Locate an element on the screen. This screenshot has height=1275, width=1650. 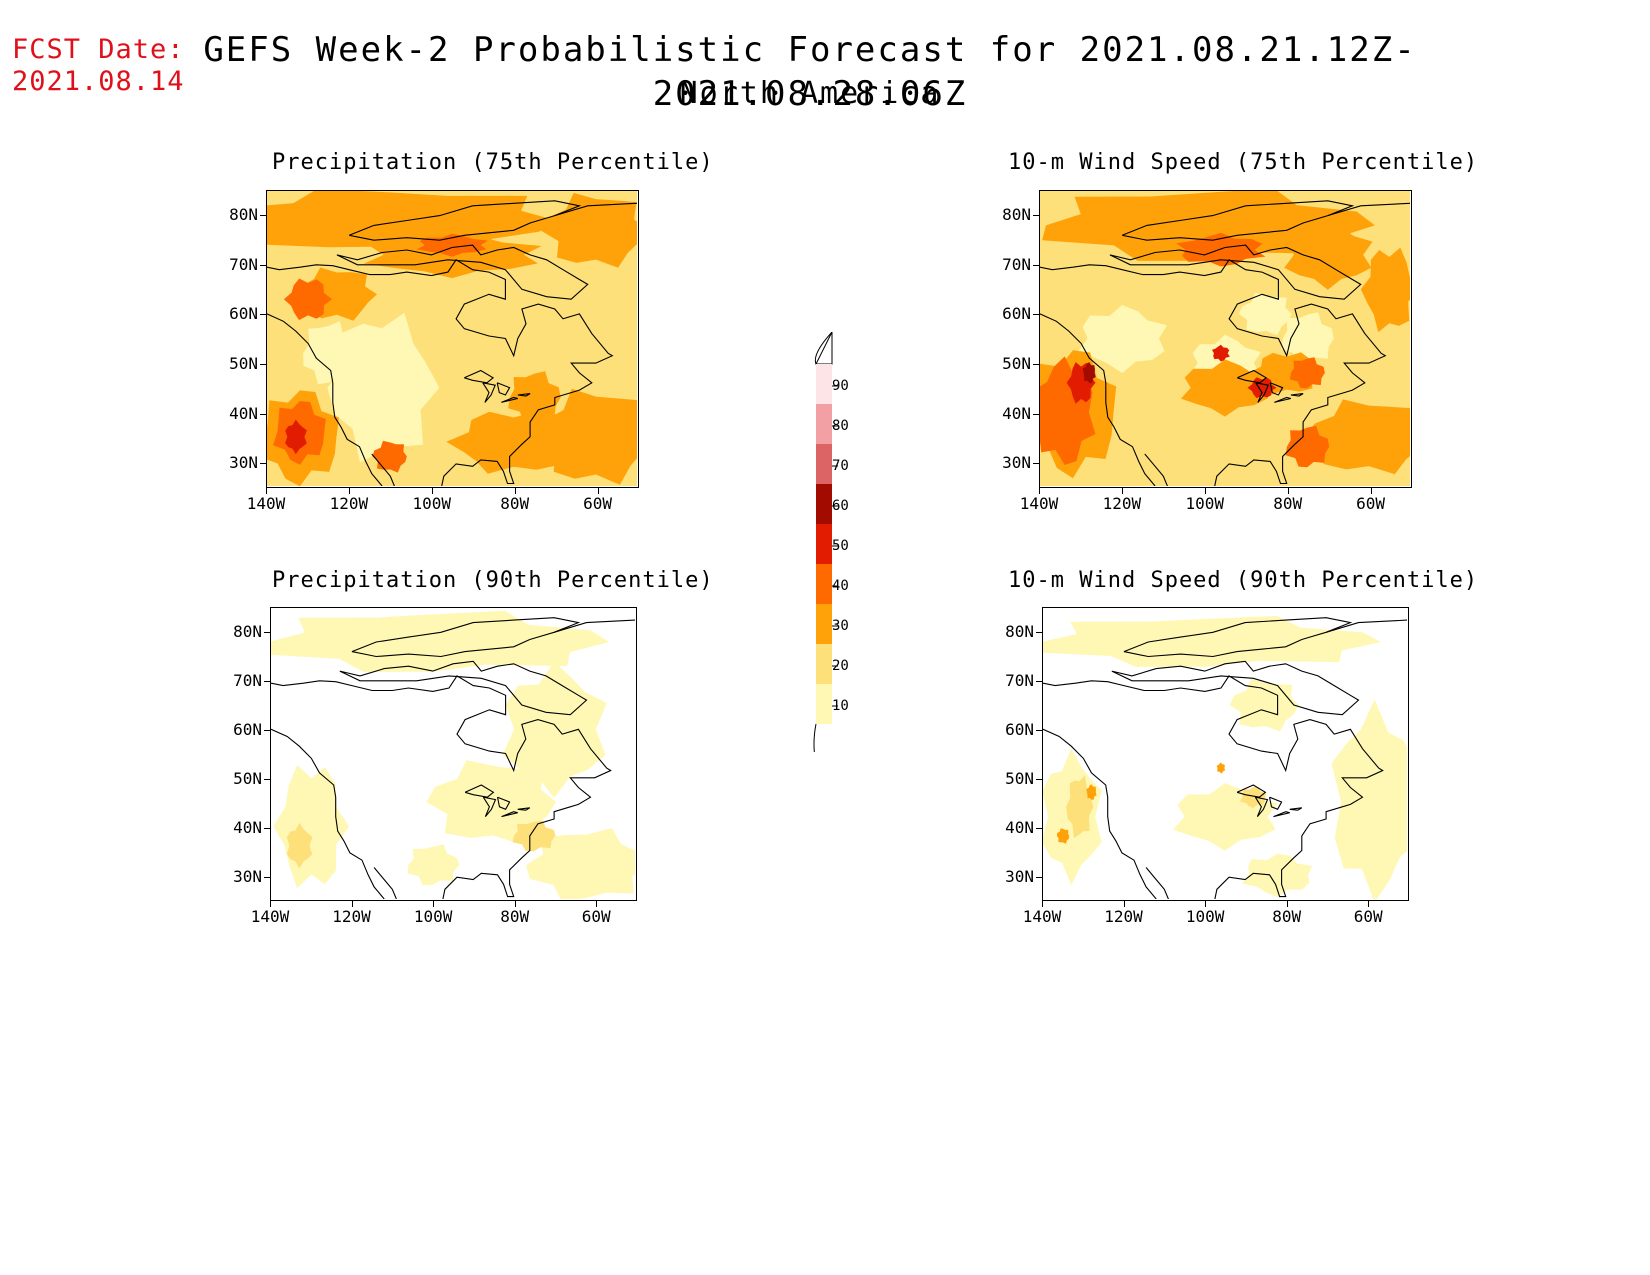
colorbar-tick-label: 60 is located at coordinates (840, 506).